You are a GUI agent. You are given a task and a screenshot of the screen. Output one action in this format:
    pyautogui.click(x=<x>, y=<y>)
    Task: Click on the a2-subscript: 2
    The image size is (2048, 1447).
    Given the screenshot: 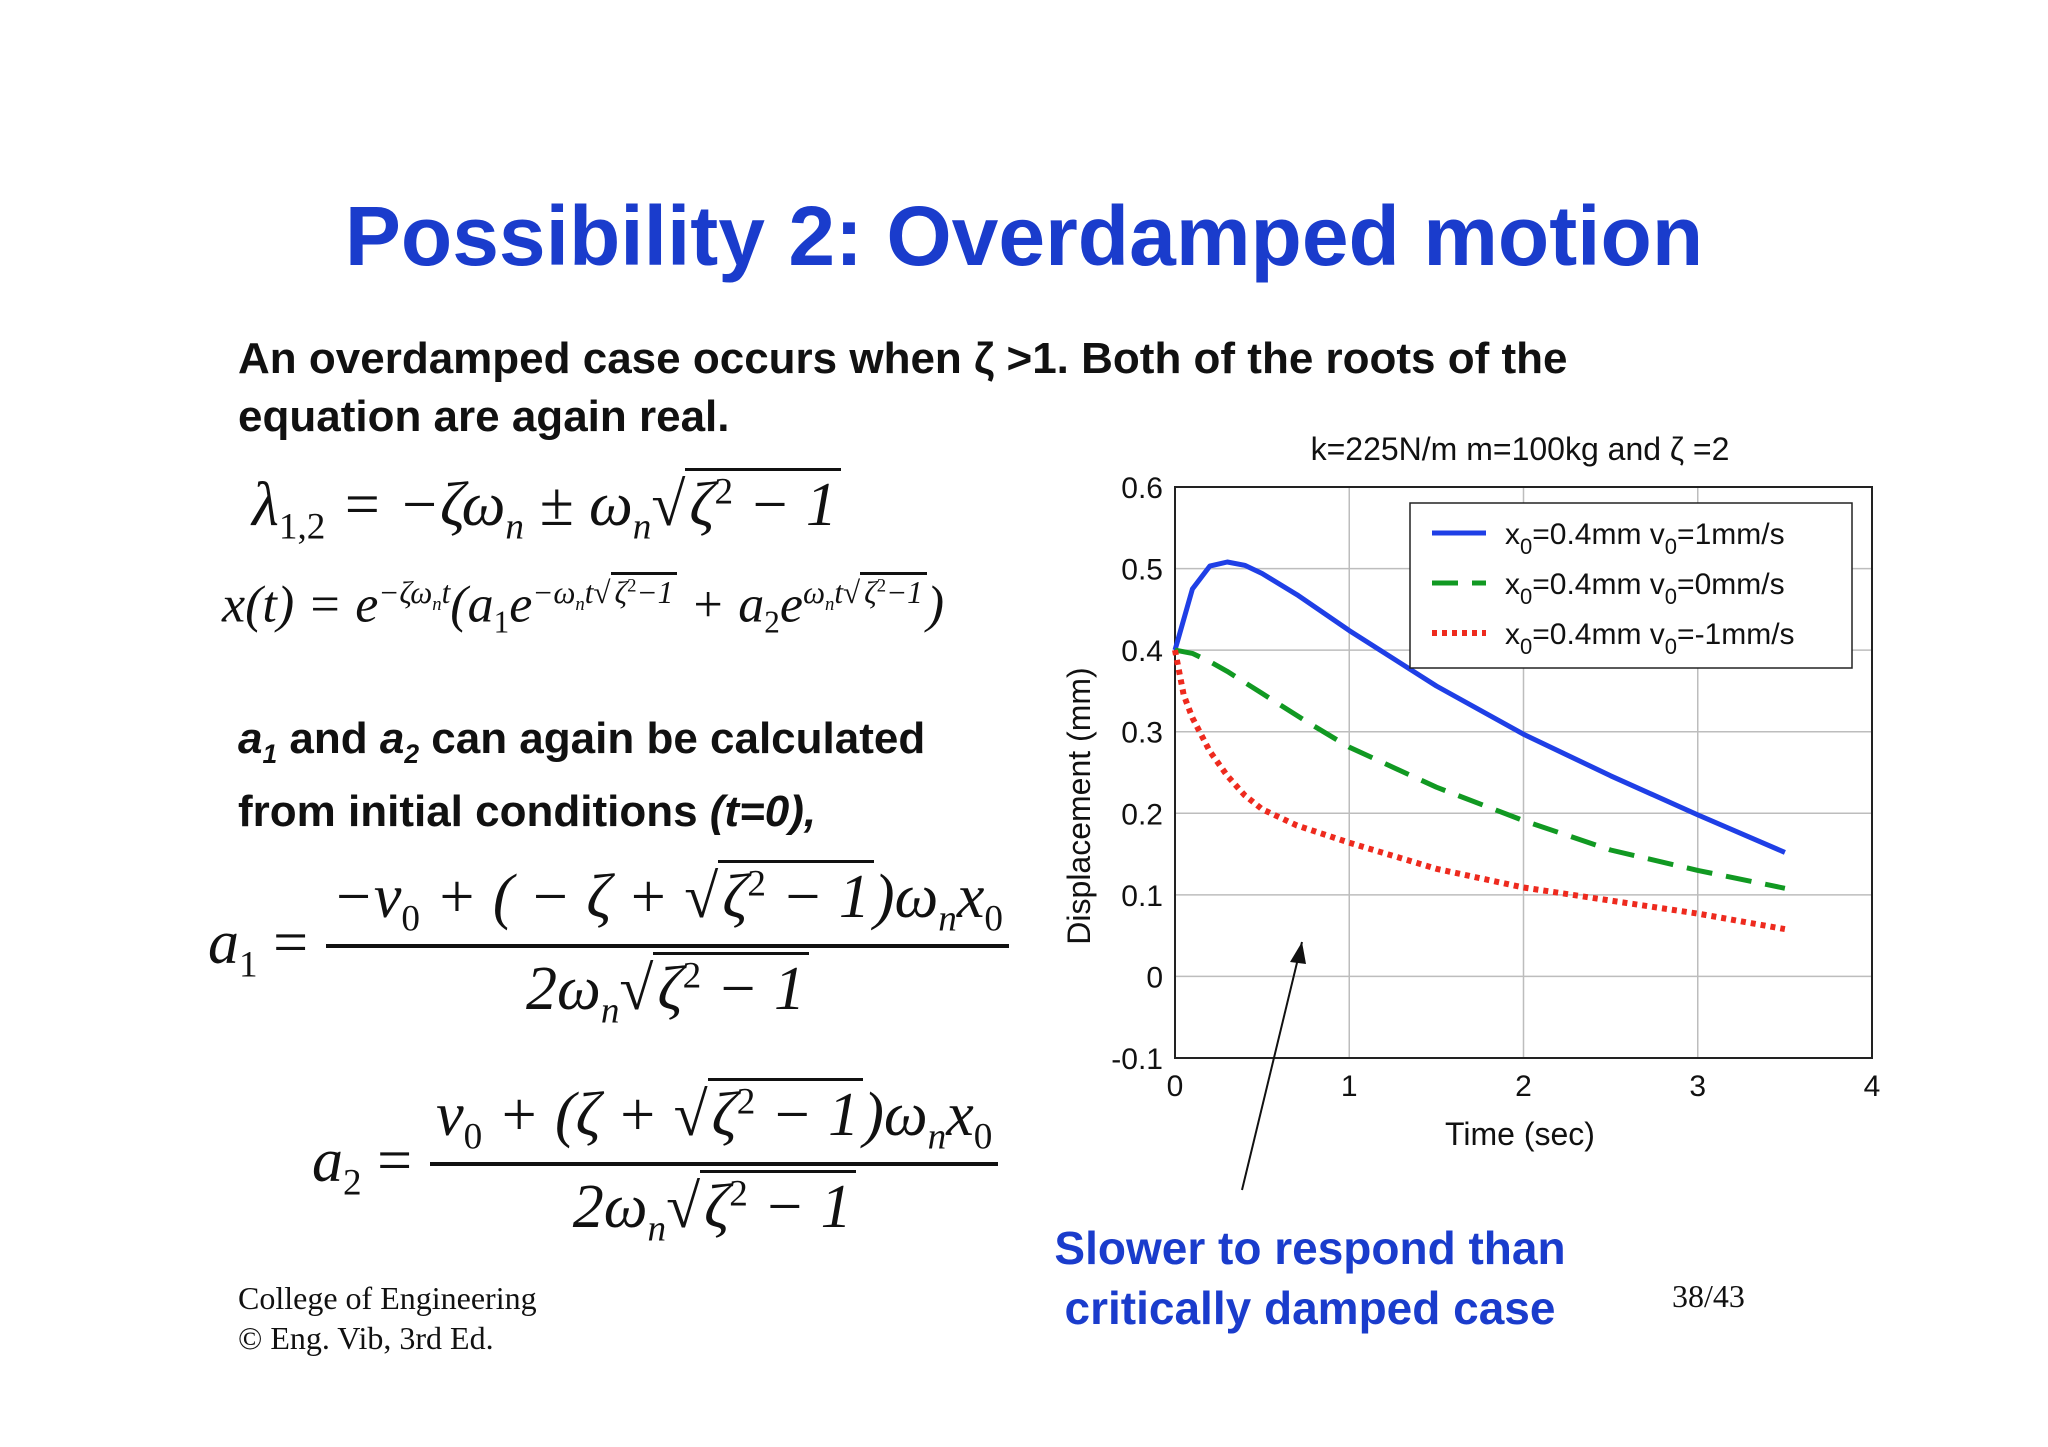 What is the action you would take?
    pyautogui.click(x=412, y=753)
    